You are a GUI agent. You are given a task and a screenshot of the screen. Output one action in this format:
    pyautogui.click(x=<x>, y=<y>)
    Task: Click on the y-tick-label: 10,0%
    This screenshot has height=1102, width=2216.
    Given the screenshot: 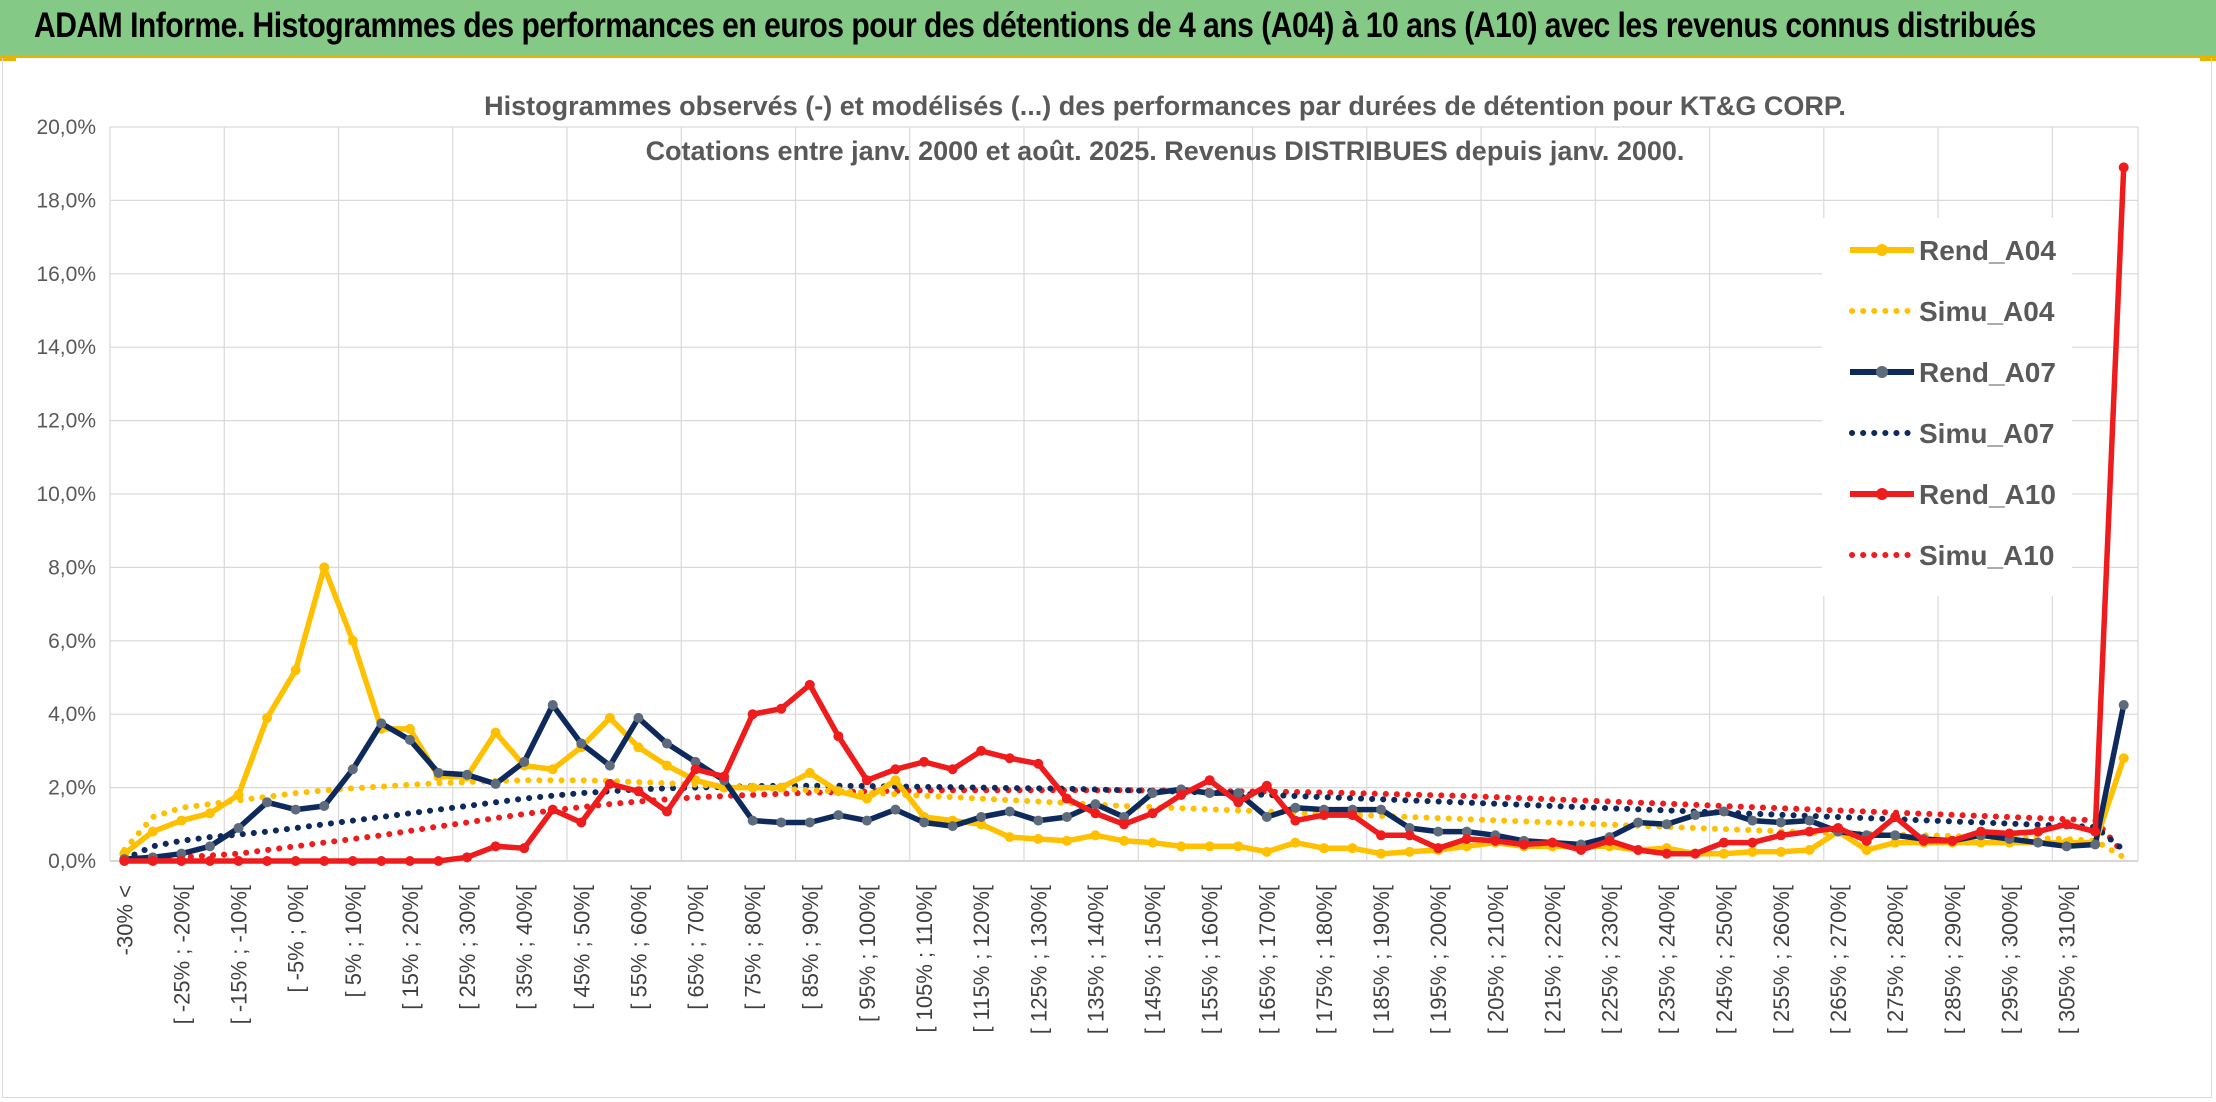 What is the action you would take?
    pyautogui.click(x=66, y=494)
    